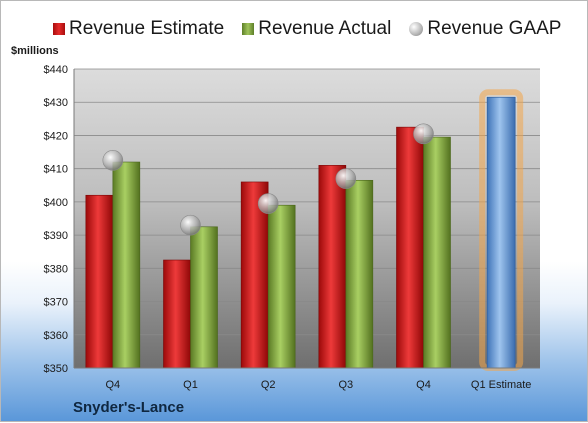 This screenshot has width=588, height=423. Describe the element at coordinates (56, 269) in the screenshot. I see `y-tick-label: $380` at that location.